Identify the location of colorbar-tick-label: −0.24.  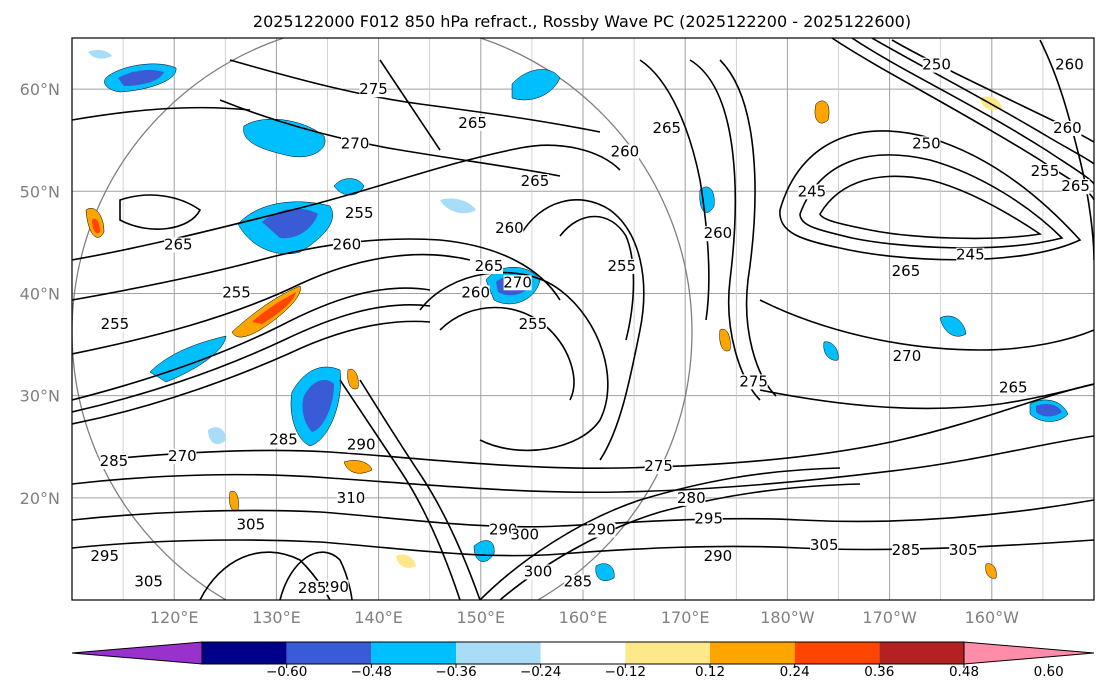
(540, 672).